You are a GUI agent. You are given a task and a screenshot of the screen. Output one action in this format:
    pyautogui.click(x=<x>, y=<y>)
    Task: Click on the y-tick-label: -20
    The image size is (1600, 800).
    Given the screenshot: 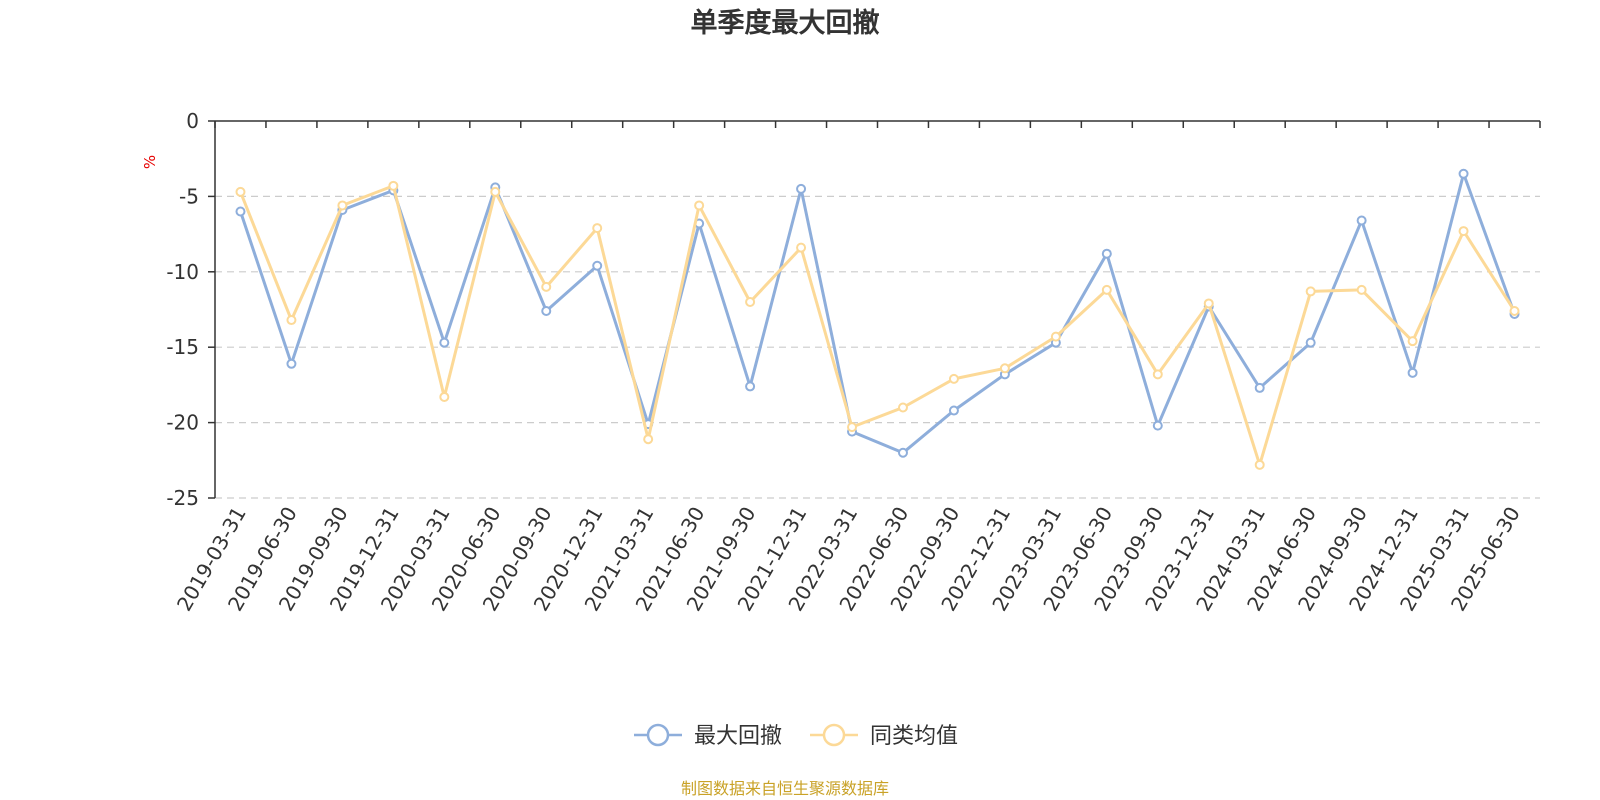 What is the action you would take?
    pyautogui.click(x=182, y=423)
    